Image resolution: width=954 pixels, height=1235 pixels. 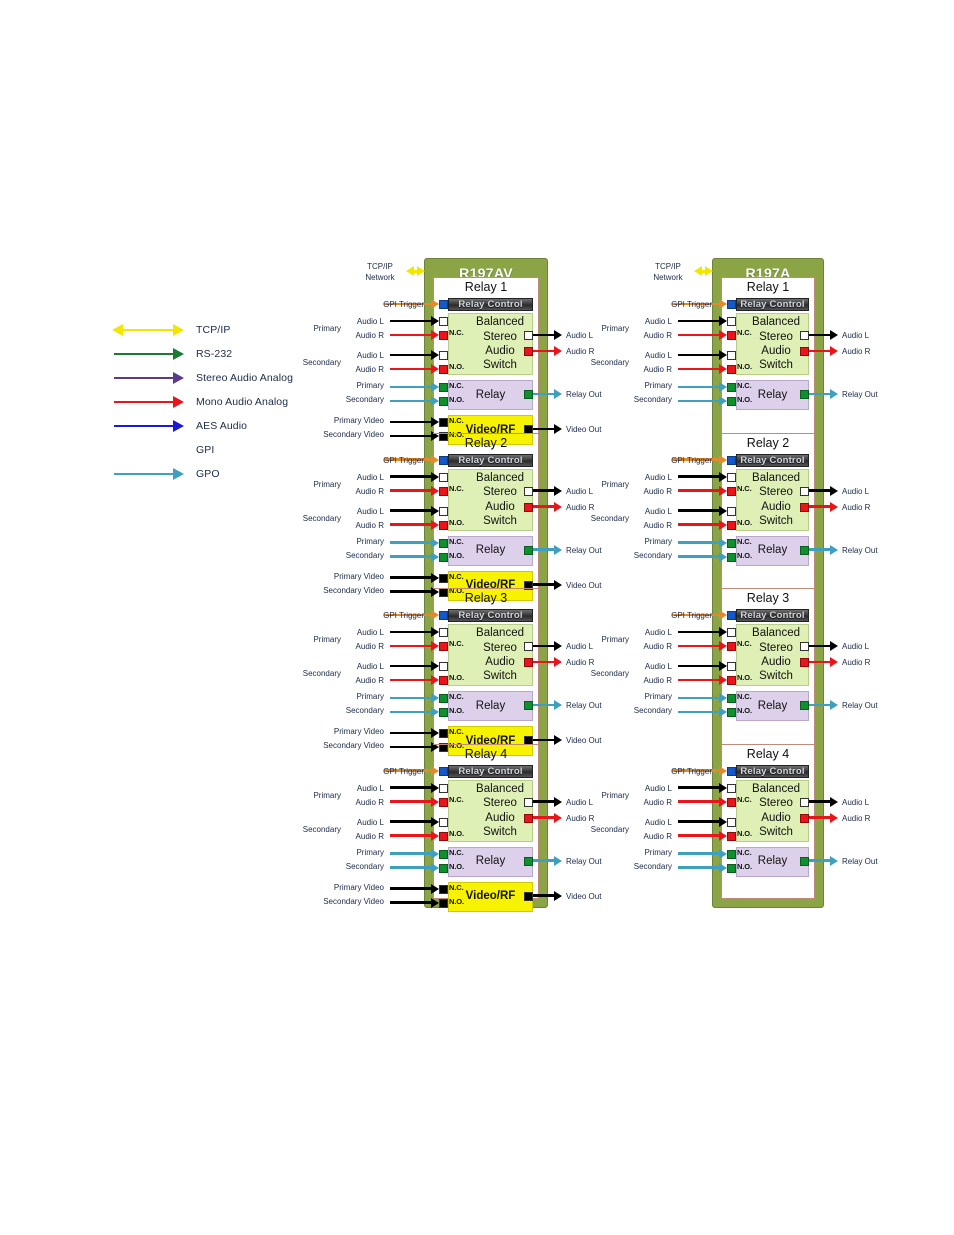 What do you see at coordinates (443, 903) in the screenshot?
I see `secondary-video-connector` at bounding box center [443, 903].